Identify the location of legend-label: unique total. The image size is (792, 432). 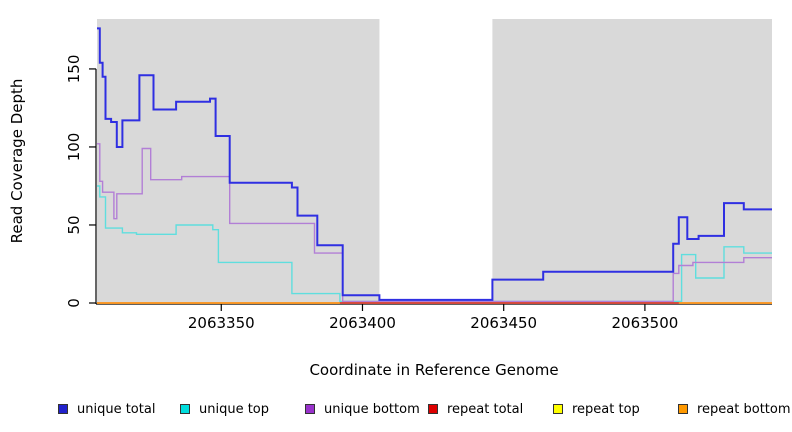
(116, 409).